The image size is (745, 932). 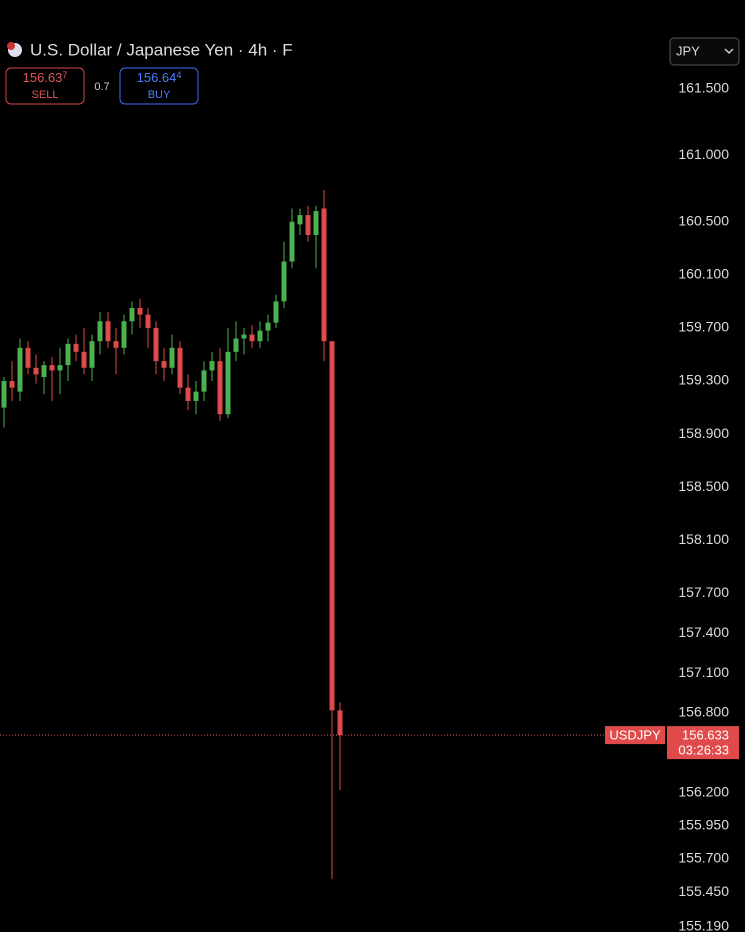 What do you see at coordinates (729, 51) in the screenshot?
I see `chevron-icon` at bounding box center [729, 51].